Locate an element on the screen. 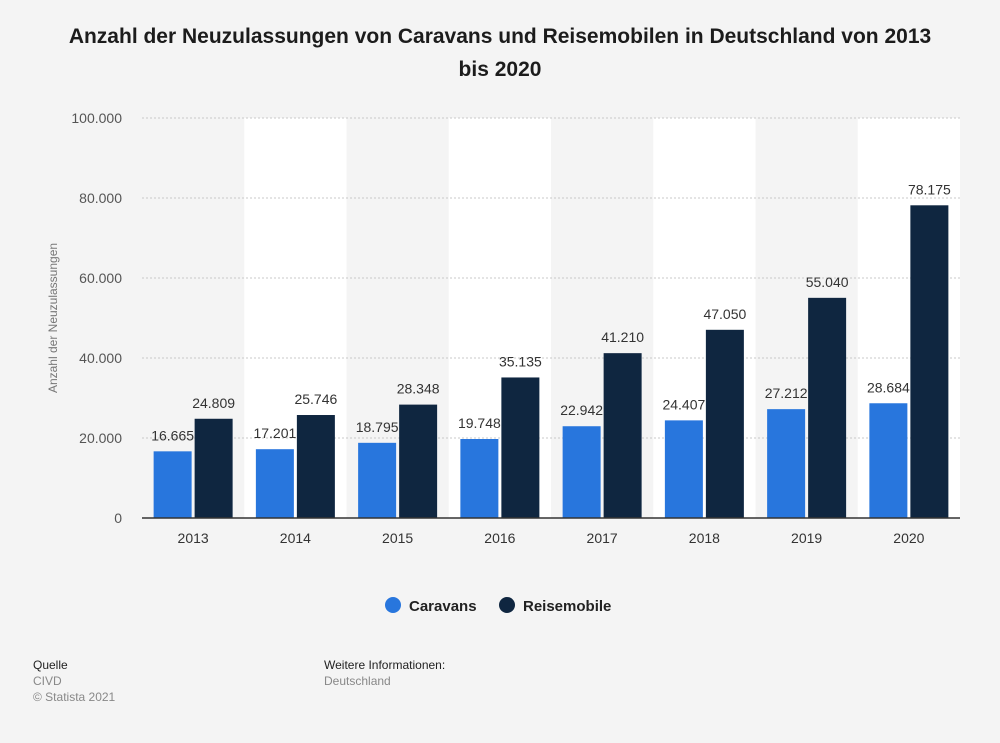 This screenshot has height=743, width=1000. data-label: 47.050 is located at coordinates (724, 314).